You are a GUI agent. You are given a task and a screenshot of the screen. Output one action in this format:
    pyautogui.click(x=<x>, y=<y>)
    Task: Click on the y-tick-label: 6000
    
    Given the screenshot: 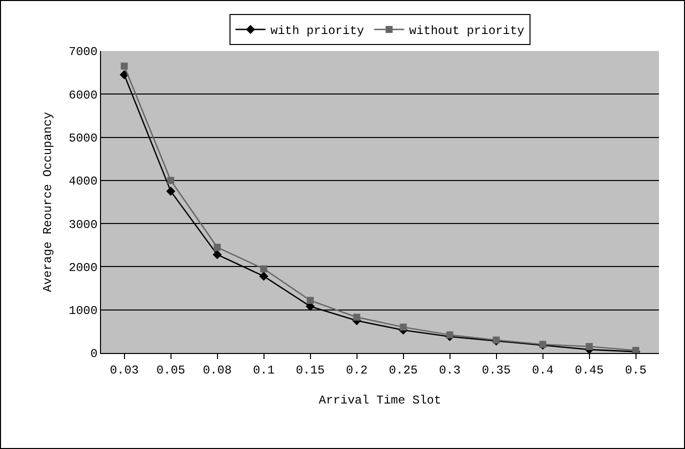 What is the action you would take?
    pyautogui.click(x=83, y=95)
    